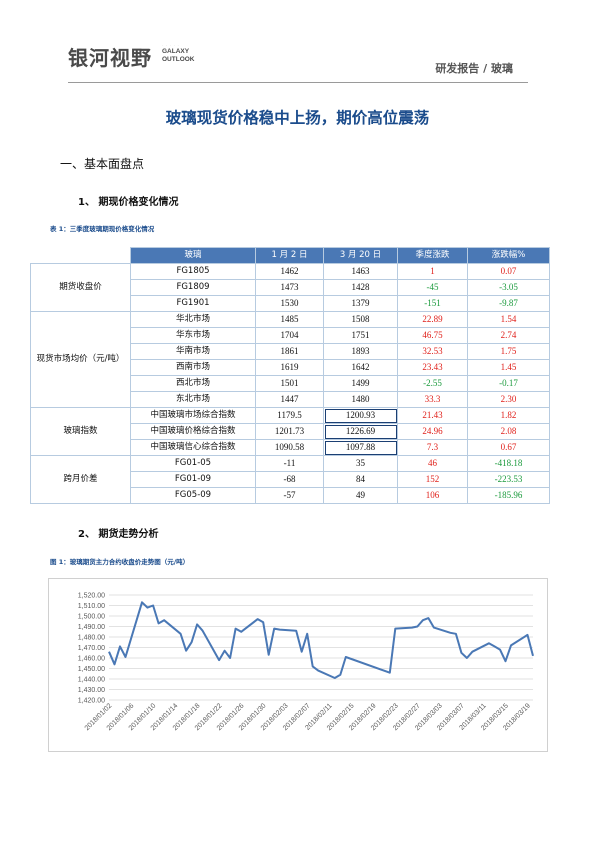  Describe the element at coordinates (432, 271) in the screenshot. I see `quarter-change: 1` at that location.